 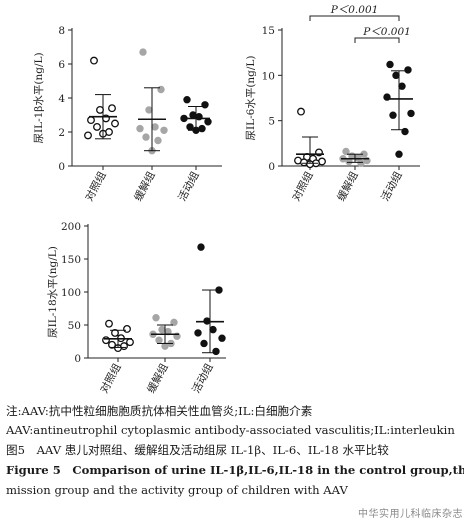 I want to click on y-tick-label: 5, so click(x=271, y=122).